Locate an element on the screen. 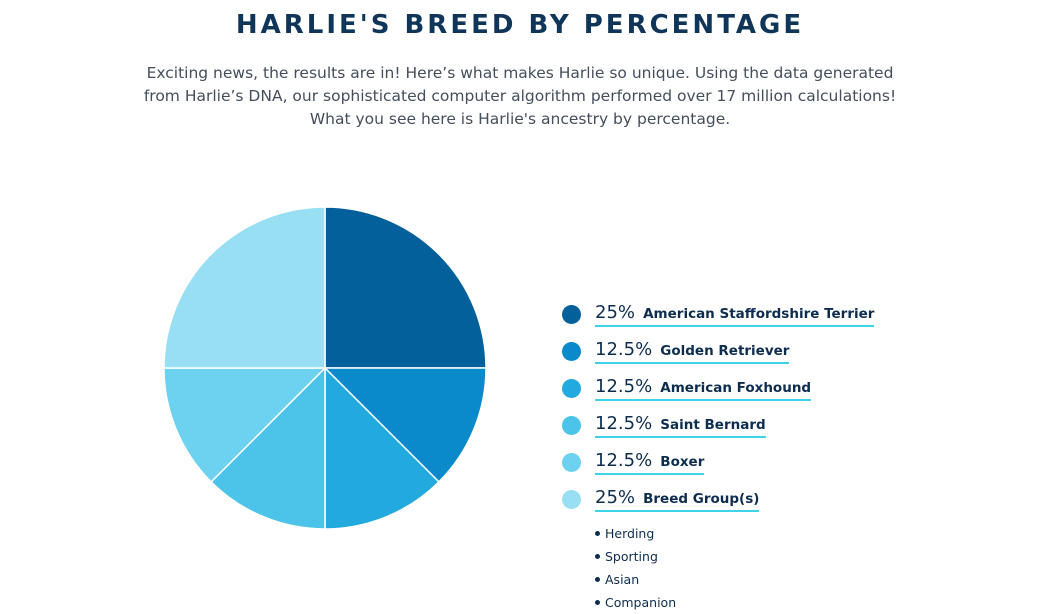 This screenshot has height=614, width=1040. legend-label: American Foxhound is located at coordinates (736, 388).